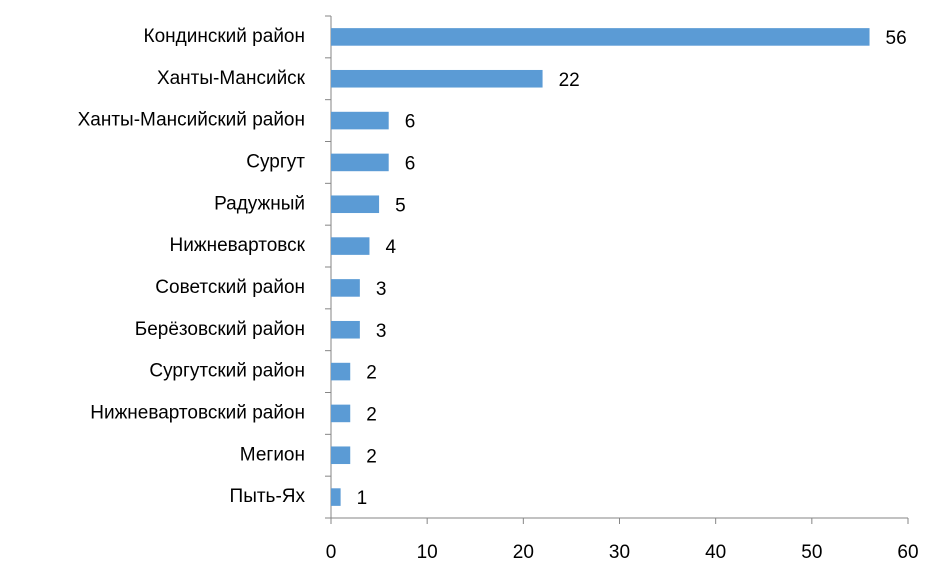 This screenshot has width=927, height=565. Describe the element at coordinates (197, 412) in the screenshot. I see `y-tick-label: Нижневартовский район` at that location.